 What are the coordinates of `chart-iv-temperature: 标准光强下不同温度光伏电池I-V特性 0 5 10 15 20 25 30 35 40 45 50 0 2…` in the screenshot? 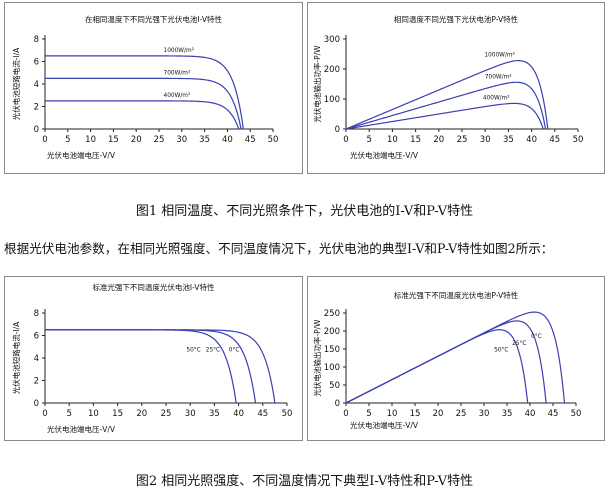 It's located at (152, 358).